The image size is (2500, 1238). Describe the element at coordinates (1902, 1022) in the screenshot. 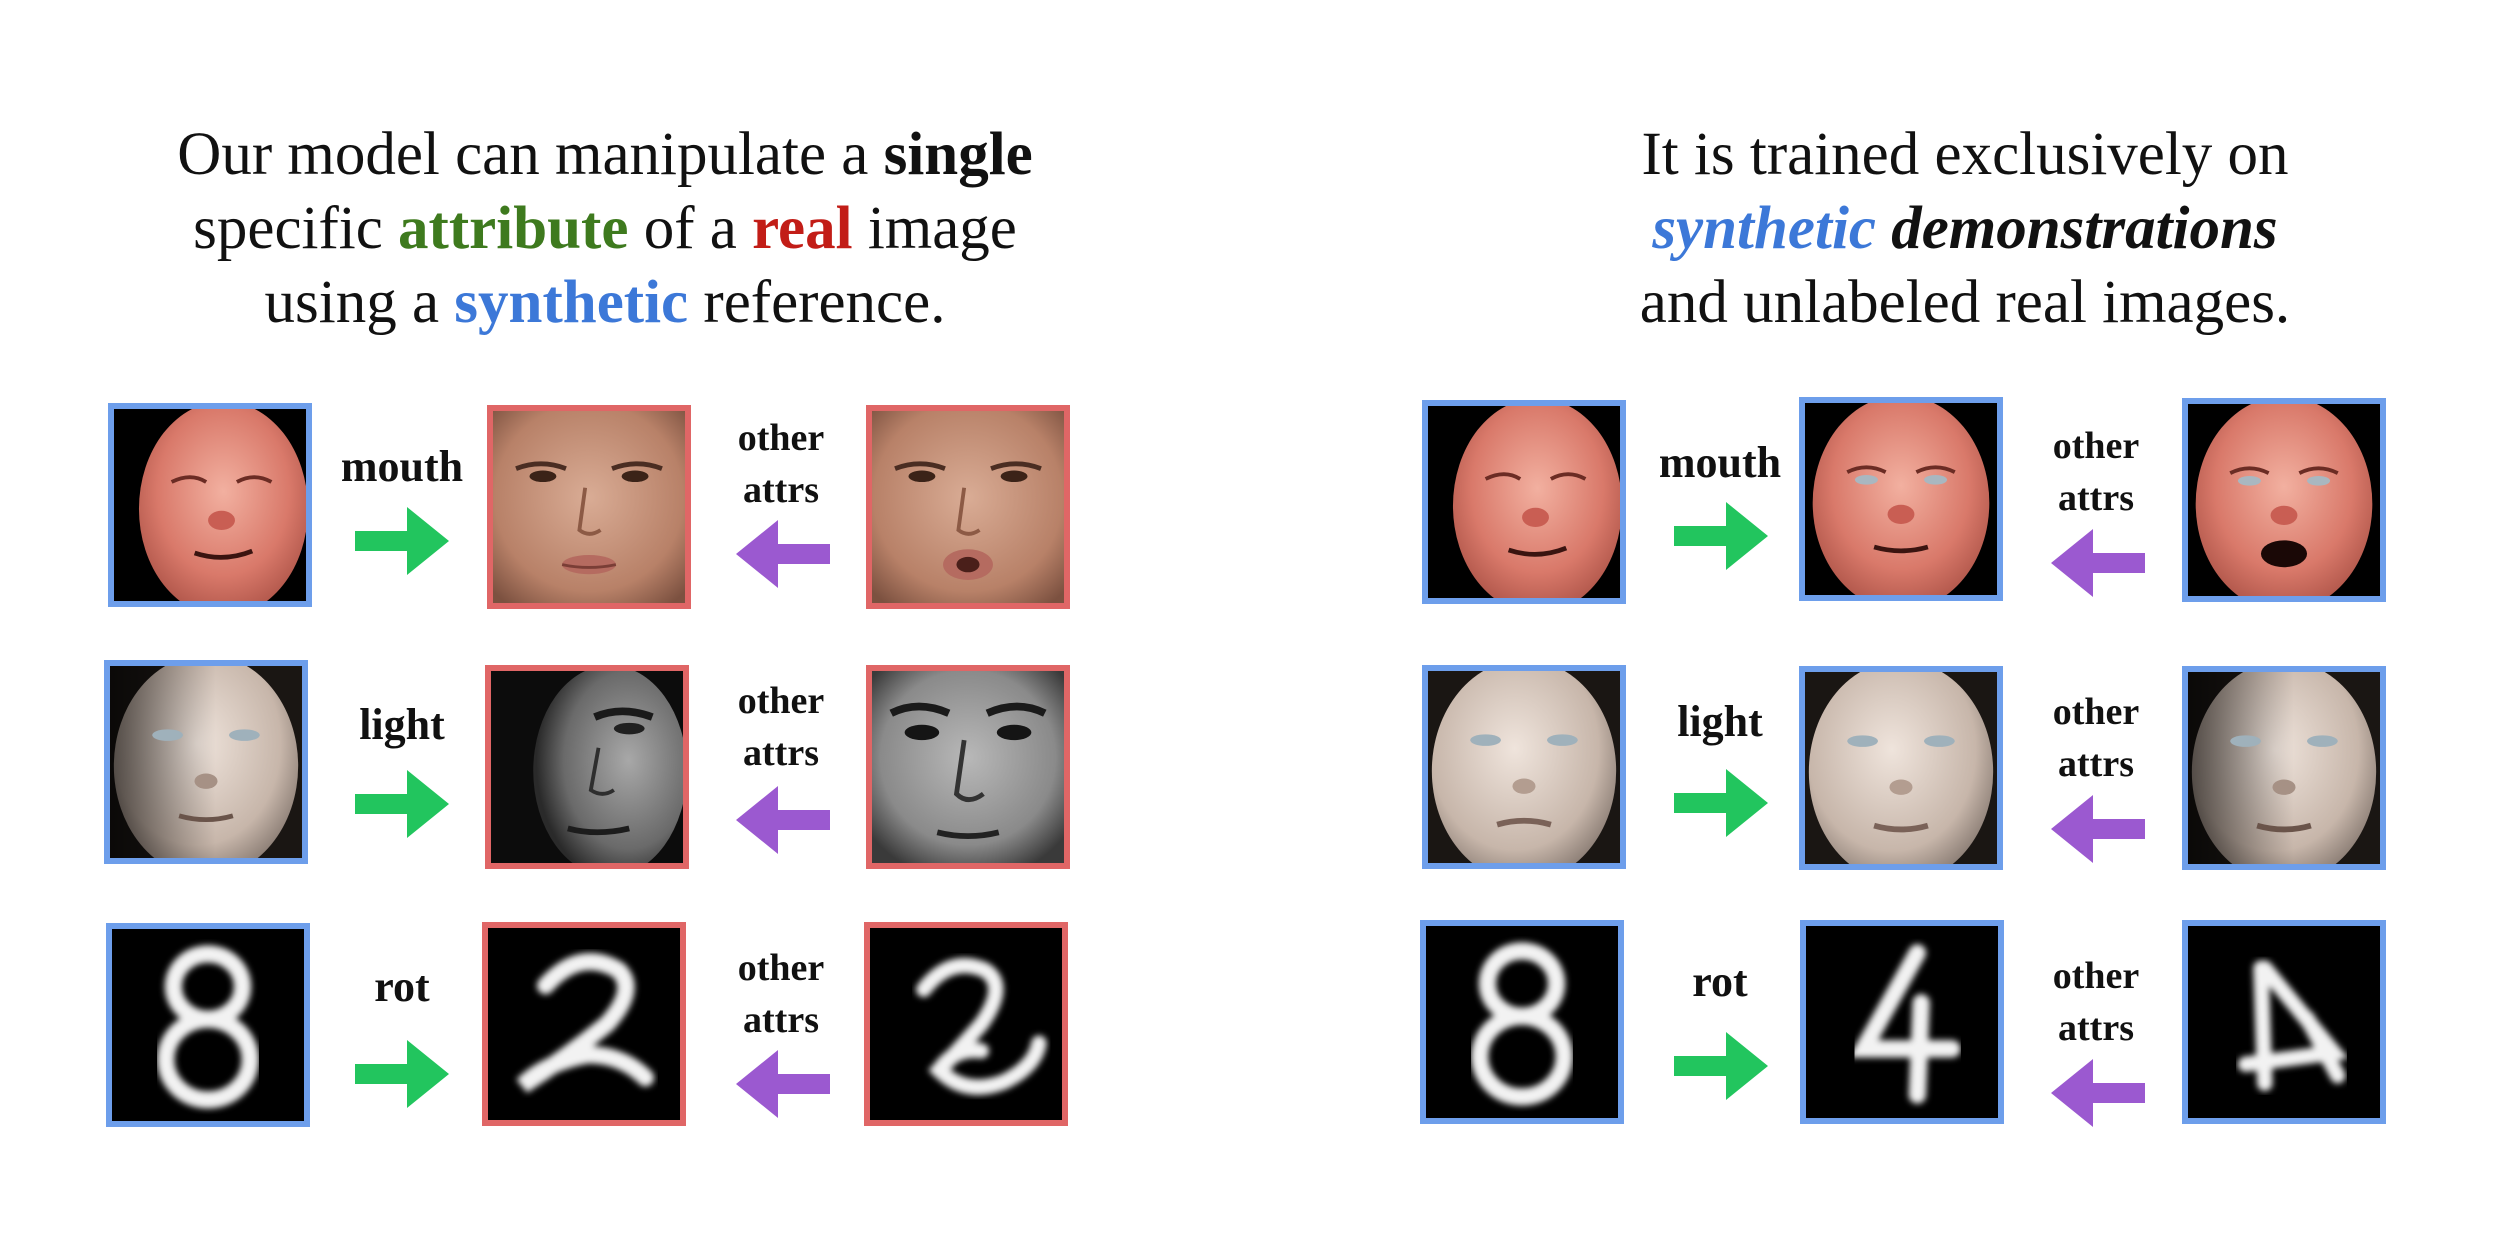

I see `synthetic-edited-digit` at that location.